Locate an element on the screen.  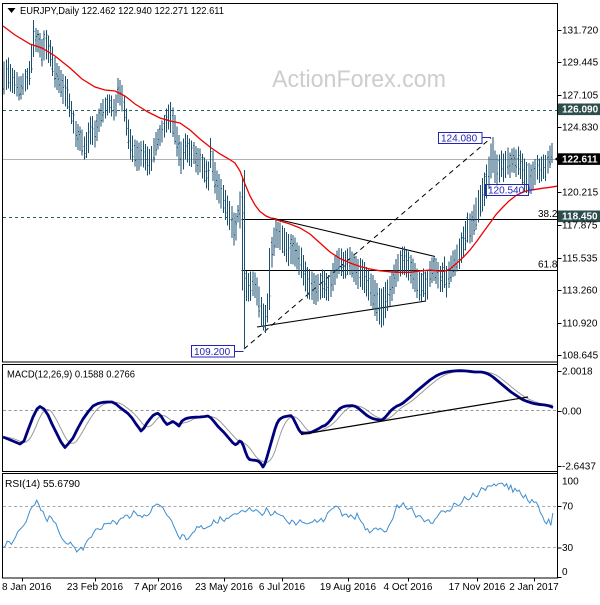
svg-text: 113.260 is located at coordinates (580, 291).